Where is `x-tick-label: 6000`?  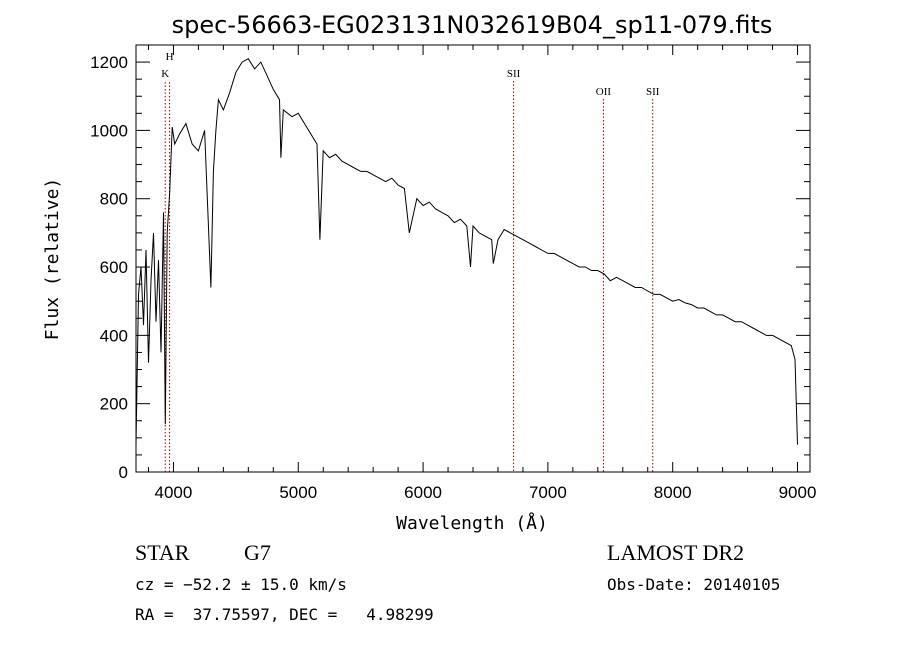
x-tick-label: 6000 is located at coordinates (423, 492).